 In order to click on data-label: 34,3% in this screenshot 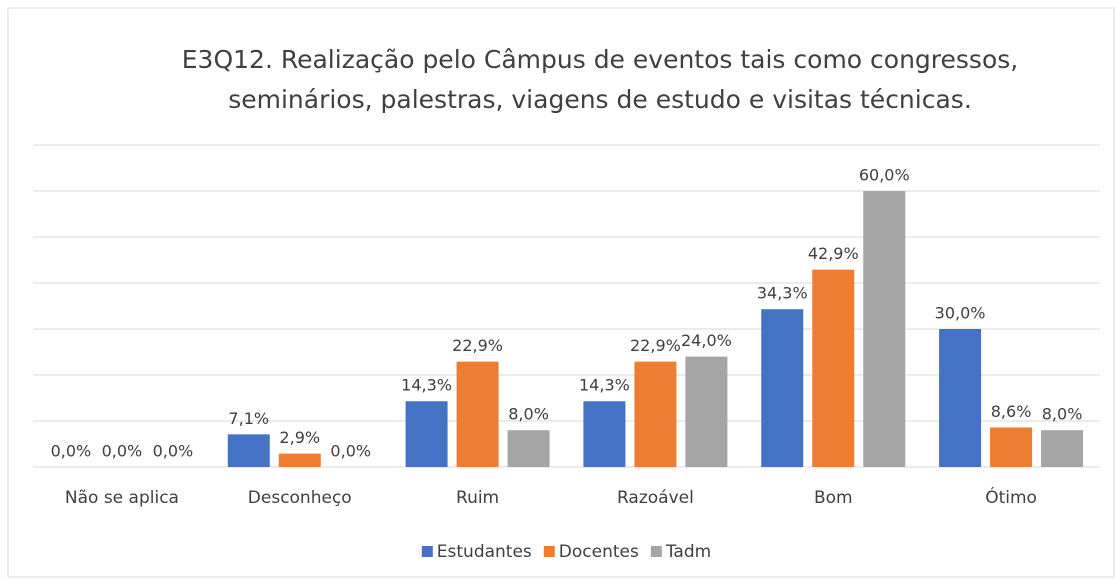, I will do `click(782, 293)`.